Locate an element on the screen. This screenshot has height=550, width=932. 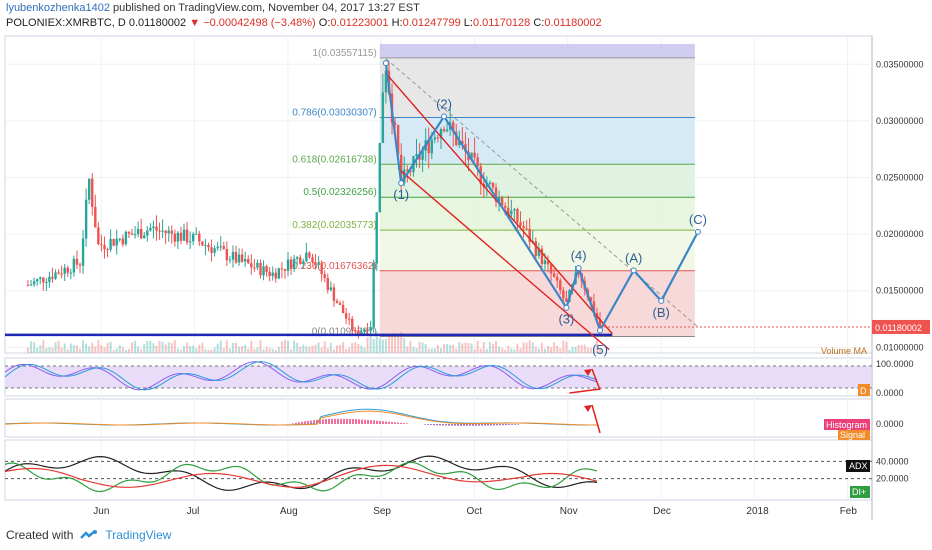
histogram-tag is located at coordinates (847, 424).